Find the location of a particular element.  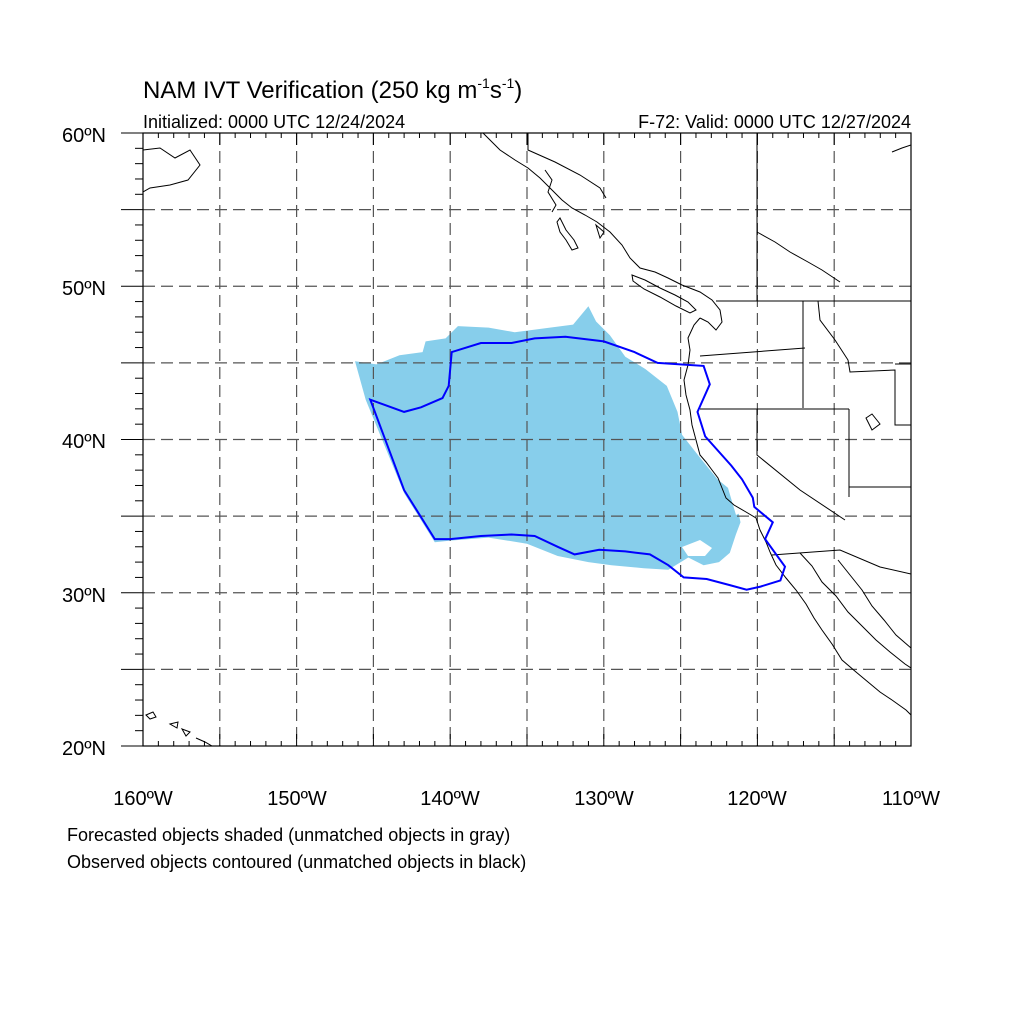

init-time-label: Initialized: 0000 UTC 12/24/2024 is located at coordinates (274, 122).